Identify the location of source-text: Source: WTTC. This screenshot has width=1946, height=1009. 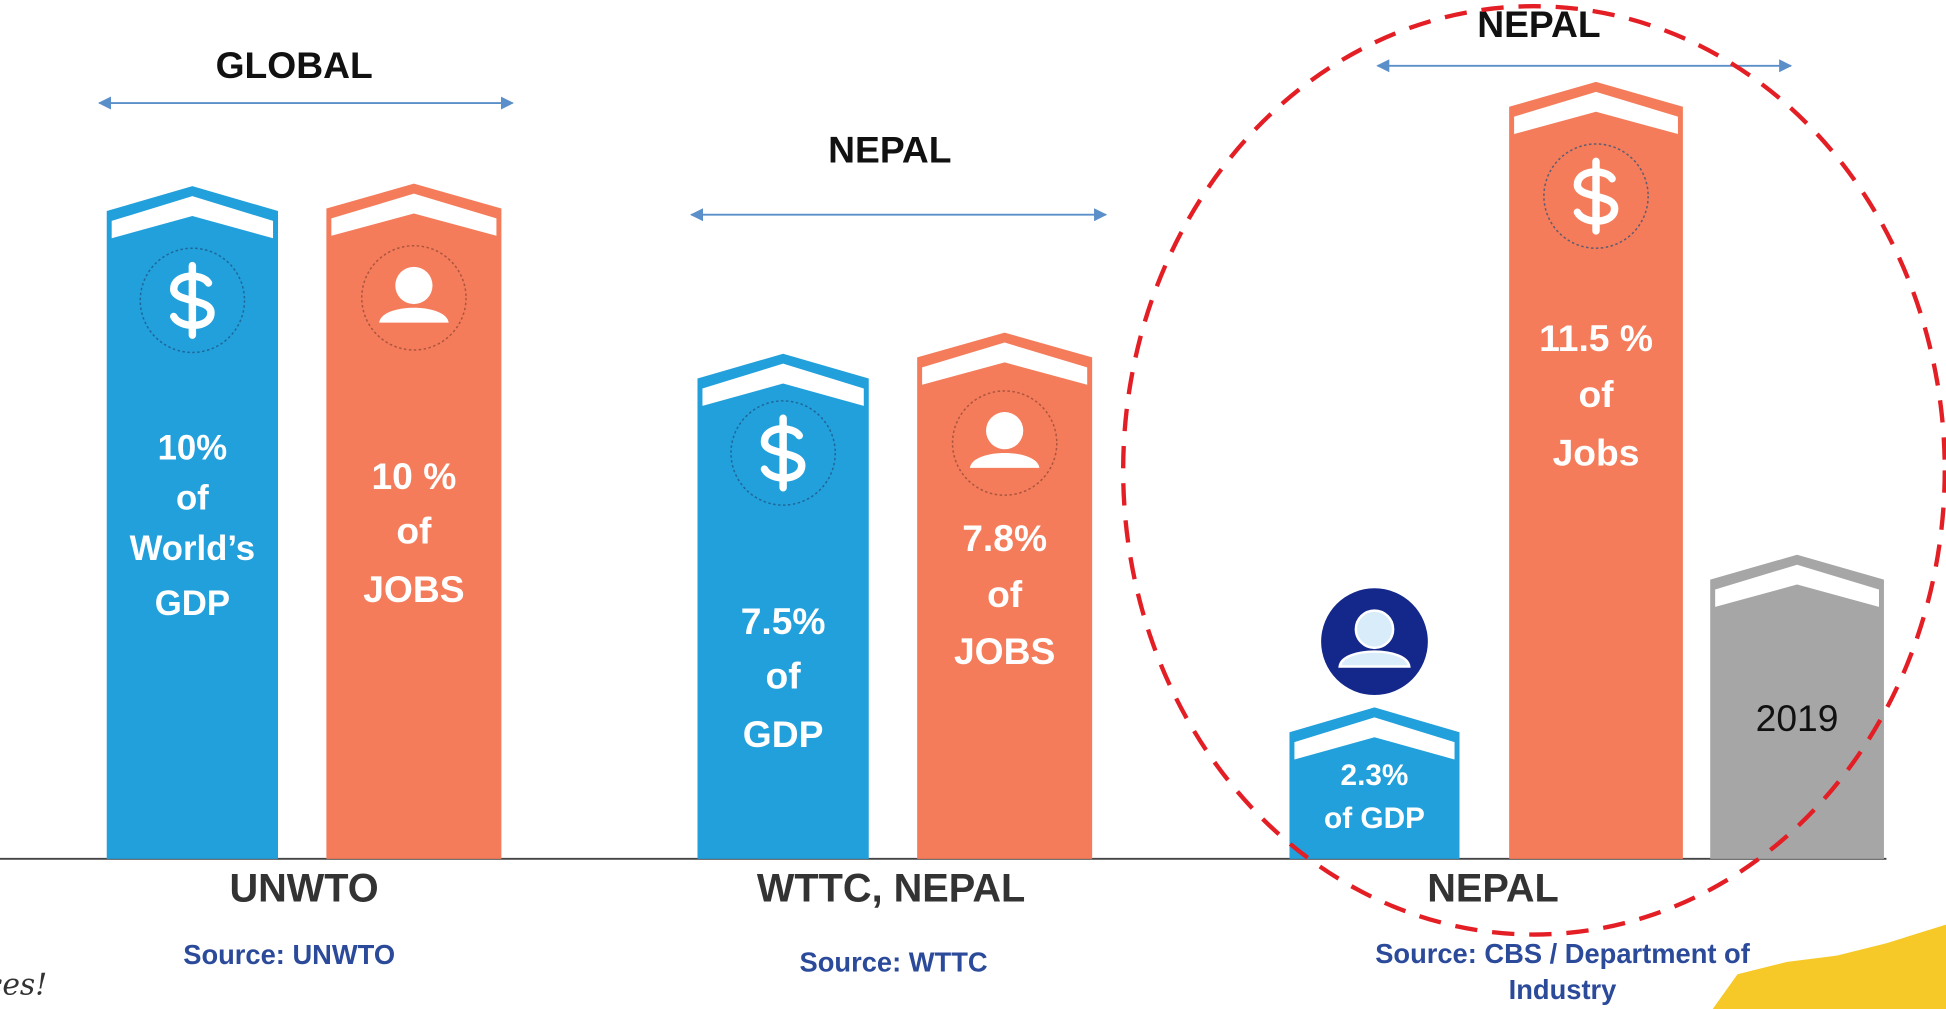
(894, 962).